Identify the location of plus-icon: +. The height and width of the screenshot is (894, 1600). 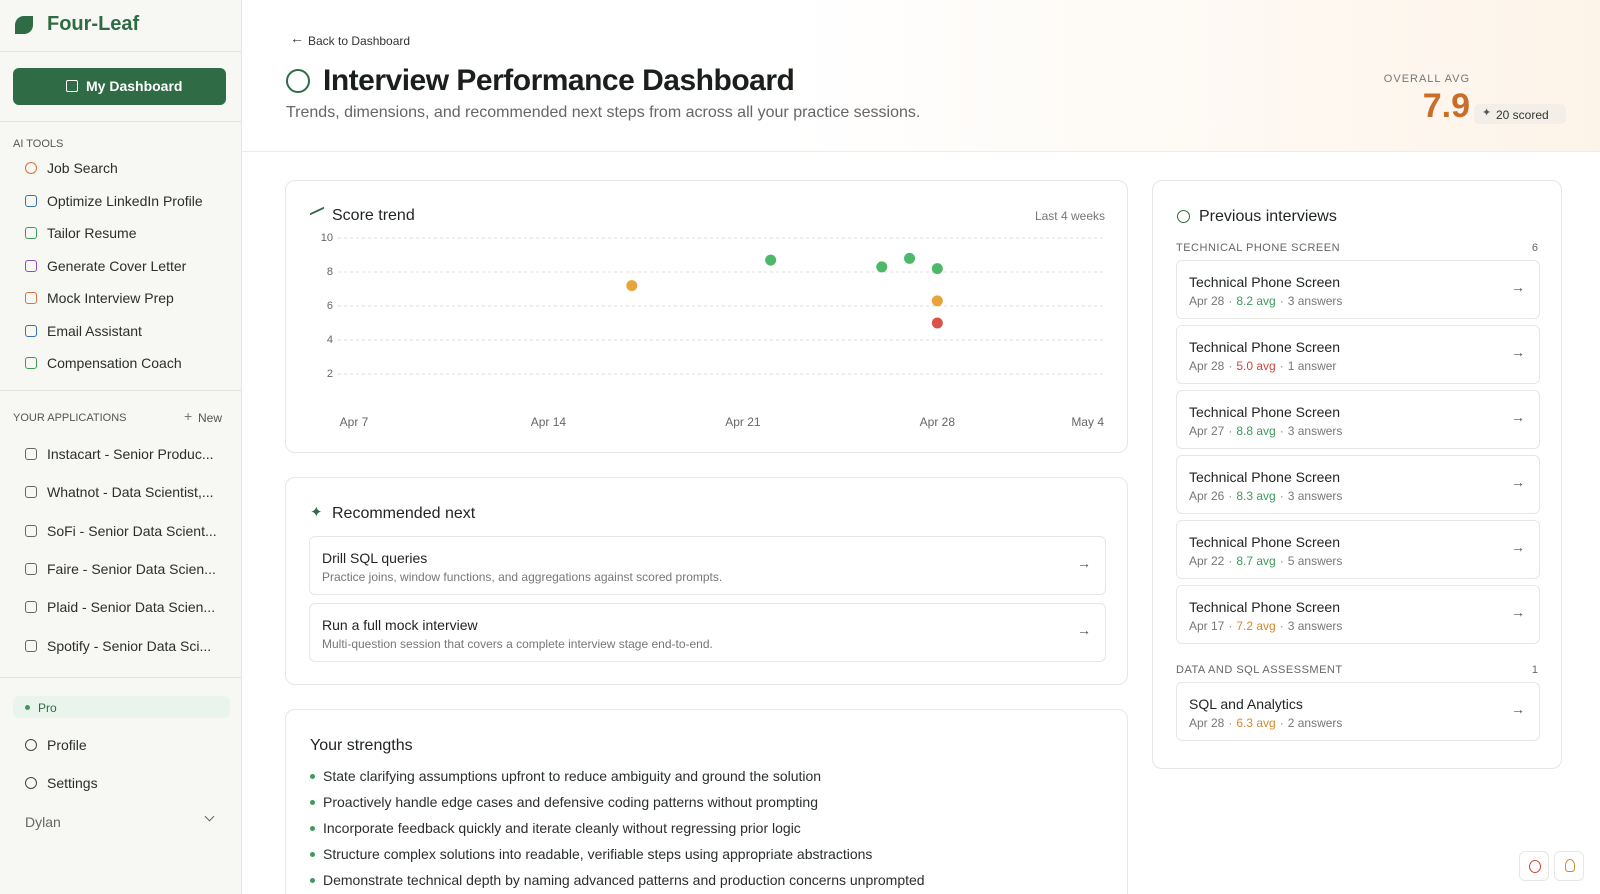
(188, 416).